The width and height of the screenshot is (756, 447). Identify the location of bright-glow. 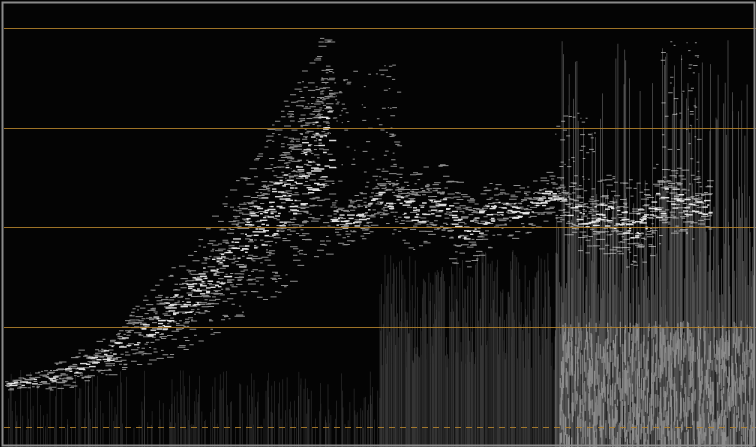
(657, 383).